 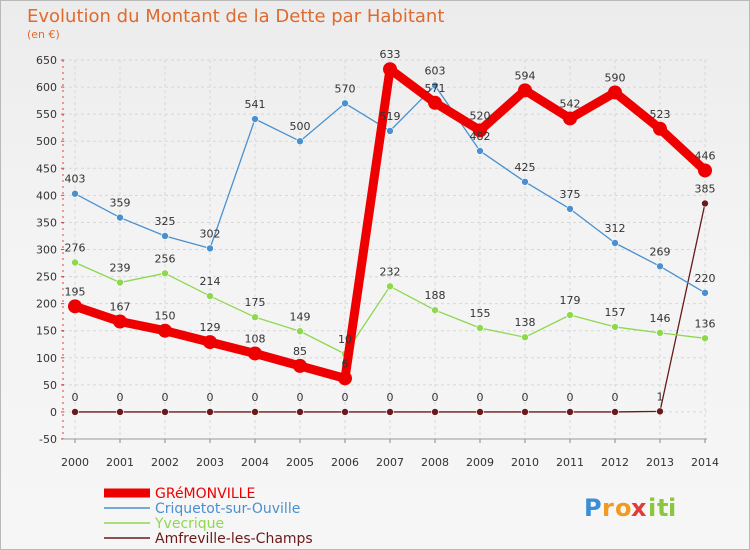 I want to click on data-label: 385, so click(x=705, y=188).